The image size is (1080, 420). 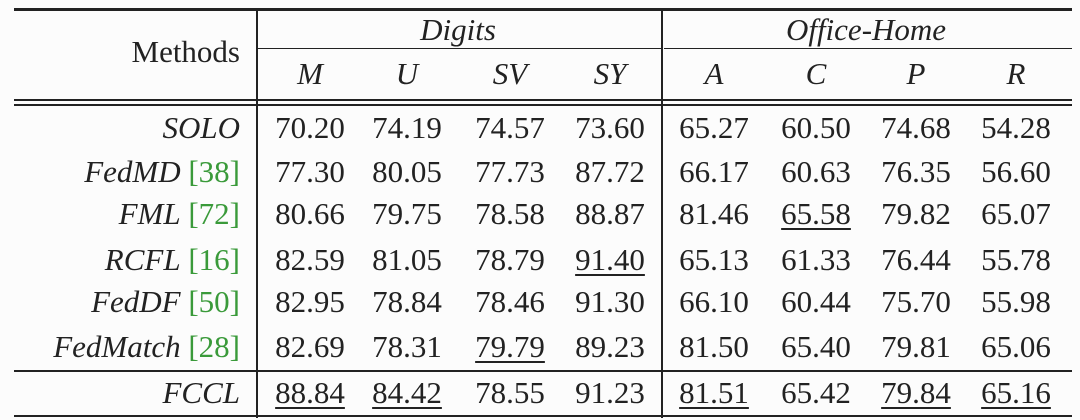 I want to click on cell: 79.75, so click(x=407, y=213).